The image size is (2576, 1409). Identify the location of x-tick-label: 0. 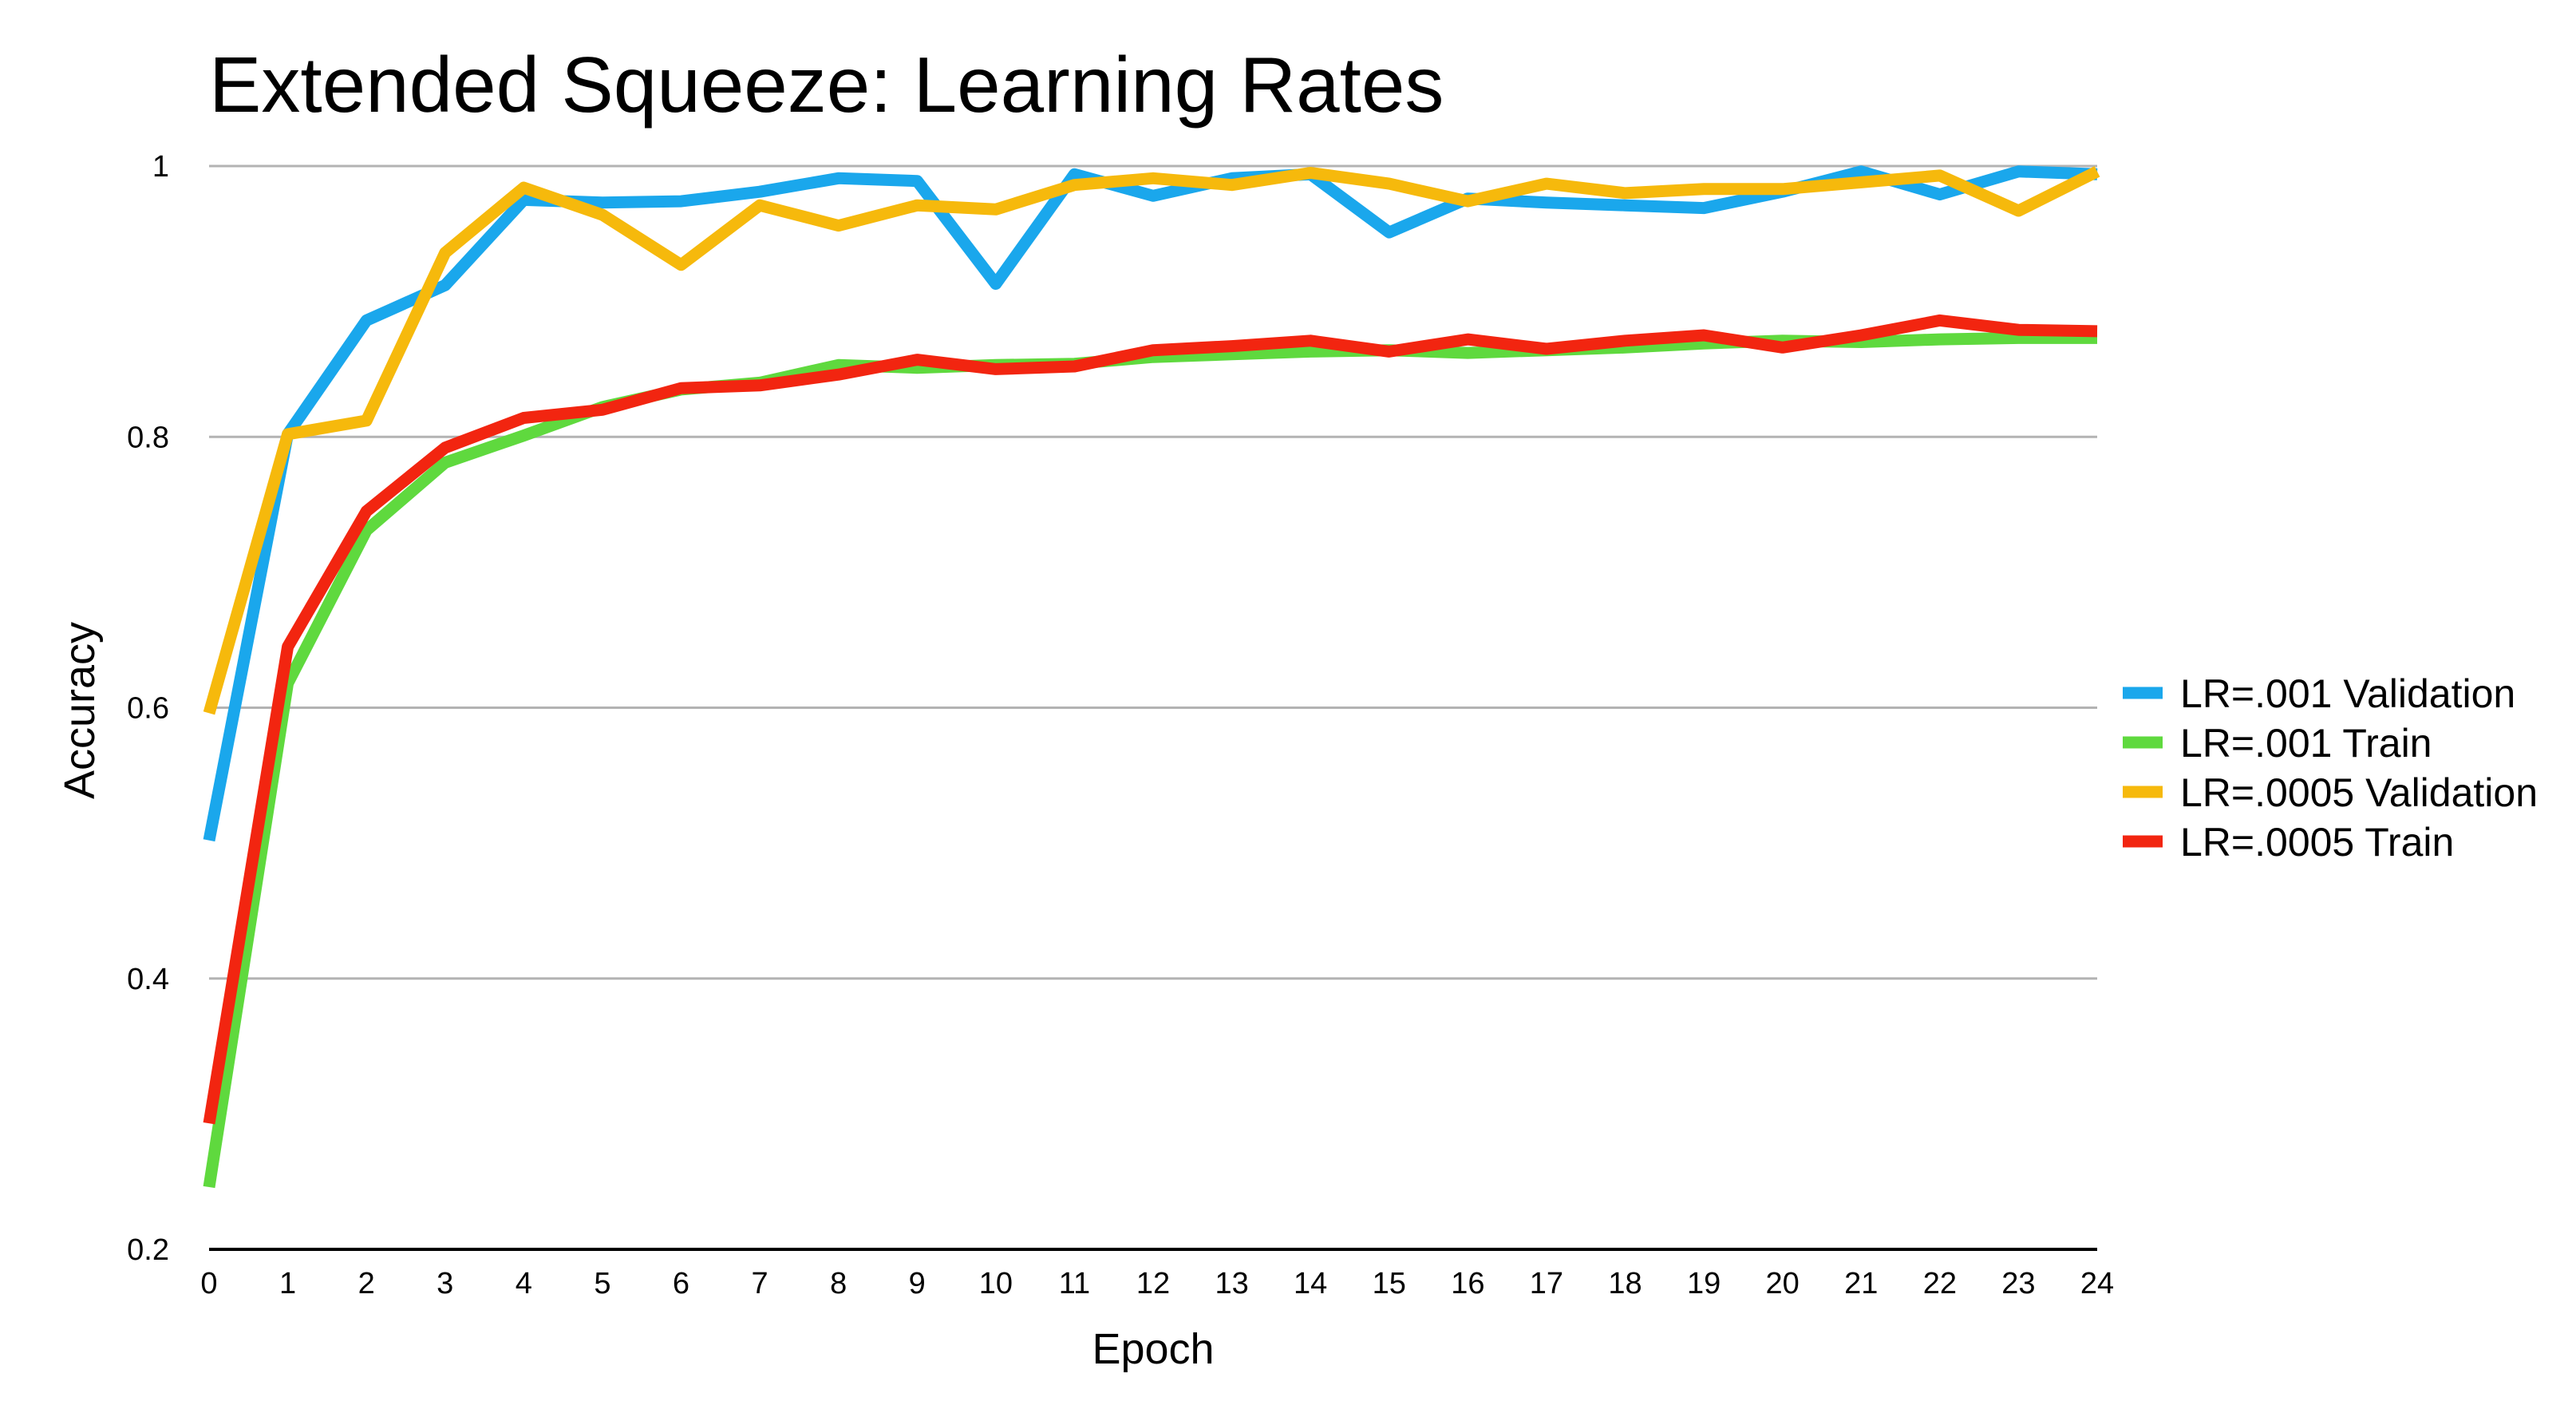
(208, 1284).